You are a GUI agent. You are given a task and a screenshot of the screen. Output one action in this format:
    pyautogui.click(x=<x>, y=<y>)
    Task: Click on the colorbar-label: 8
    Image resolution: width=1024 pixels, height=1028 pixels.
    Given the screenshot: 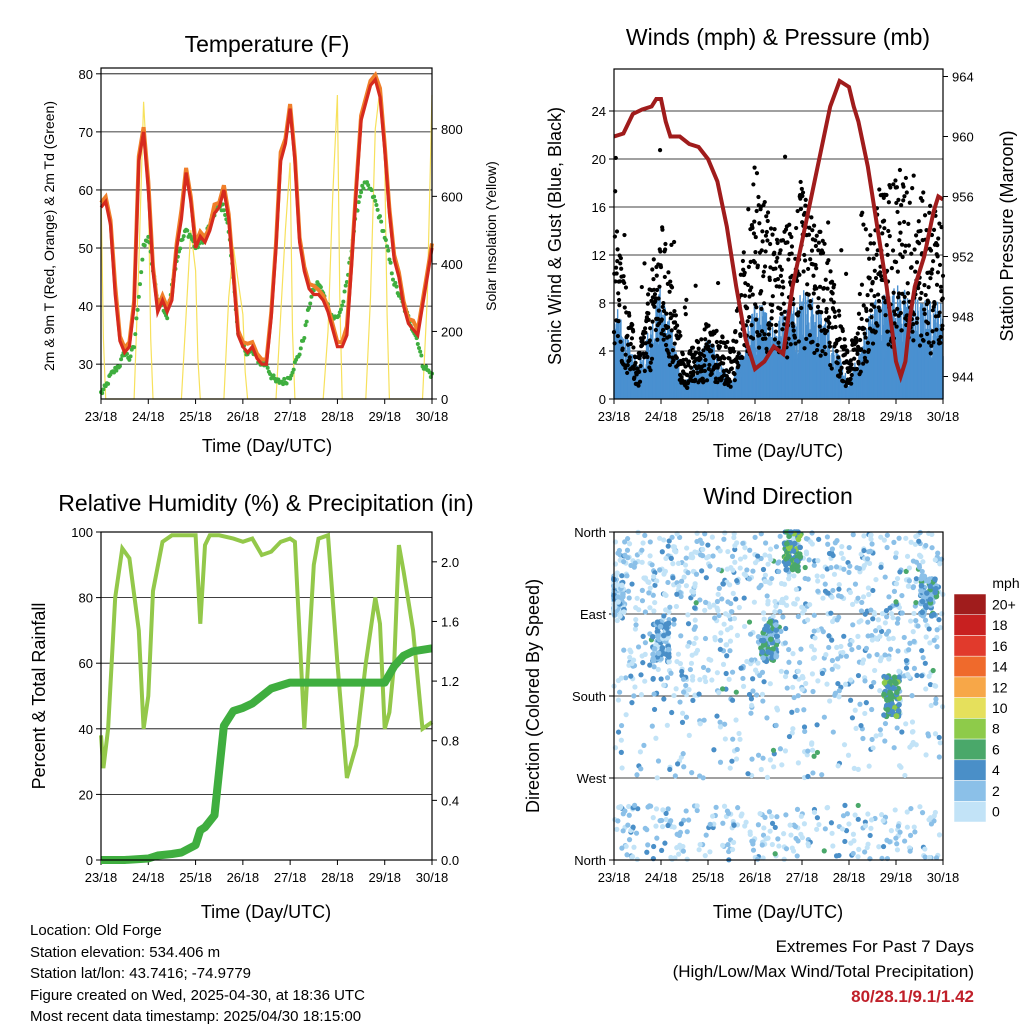 What is the action you would take?
    pyautogui.click(x=996, y=729)
    